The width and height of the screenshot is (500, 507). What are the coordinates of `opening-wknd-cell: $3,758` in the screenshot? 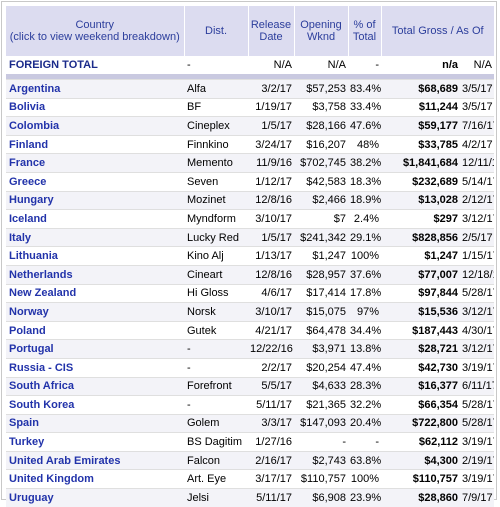 It's located at (321, 107).